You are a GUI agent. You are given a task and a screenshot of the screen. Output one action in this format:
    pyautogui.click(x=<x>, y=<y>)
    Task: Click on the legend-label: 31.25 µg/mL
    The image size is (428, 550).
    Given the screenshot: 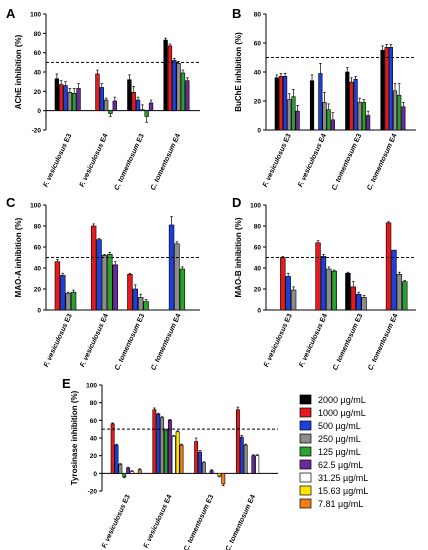 What is the action you would take?
    pyautogui.click(x=343, y=478)
    